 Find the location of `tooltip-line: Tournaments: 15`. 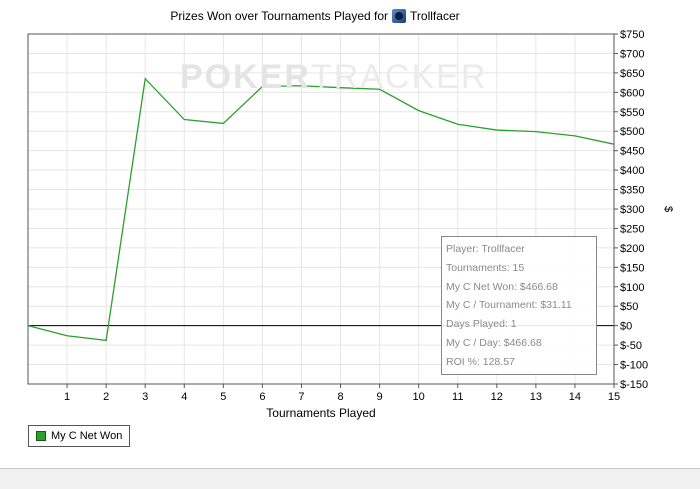

tooltip-line: Tournaments: 15 is located at coordinates (485, 267).